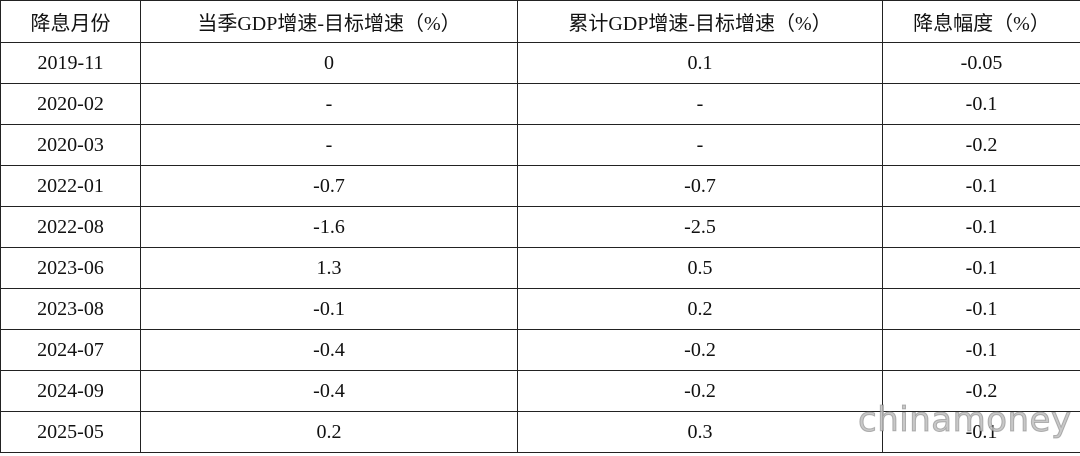 This screenshot has height=456, width=1080. What do you see at coordinates (700, 432) in the screenshot?
I see `table-cell: 0.3` at bounding box center [700, 432].